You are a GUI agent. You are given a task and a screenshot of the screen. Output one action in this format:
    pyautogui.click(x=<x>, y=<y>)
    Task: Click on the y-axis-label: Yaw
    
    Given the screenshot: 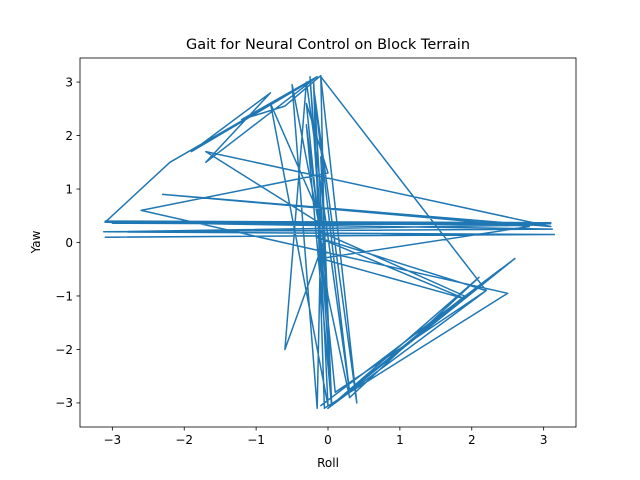 What is the action you would take?
    pyautogui.click(x=36, y=242)
    